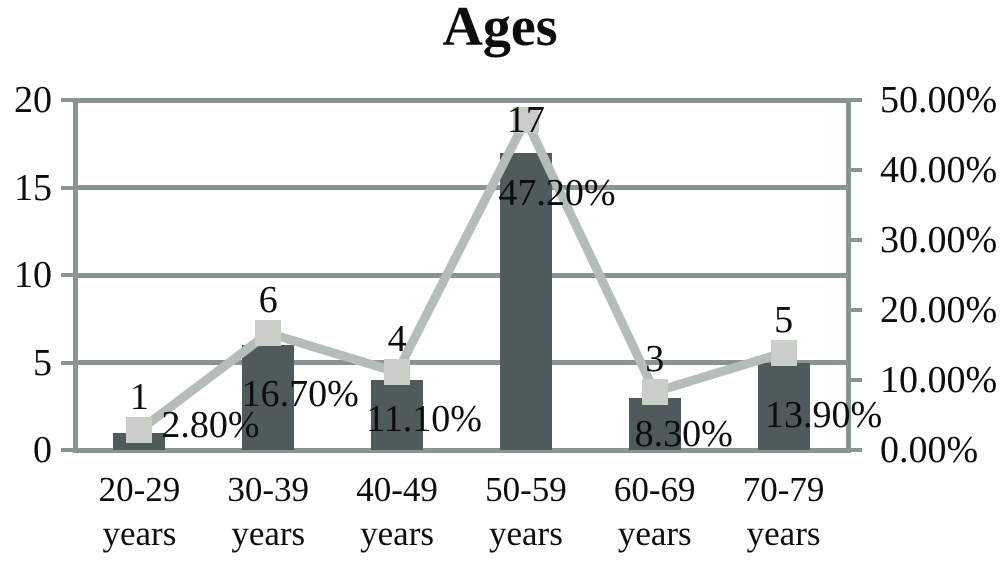 This screenshot has width=1000, height=561. What do you see at coordinates (557, 192) in the screenshot?
I see `percentage-value-label: 47.20%` at bounding box center [557, 192].